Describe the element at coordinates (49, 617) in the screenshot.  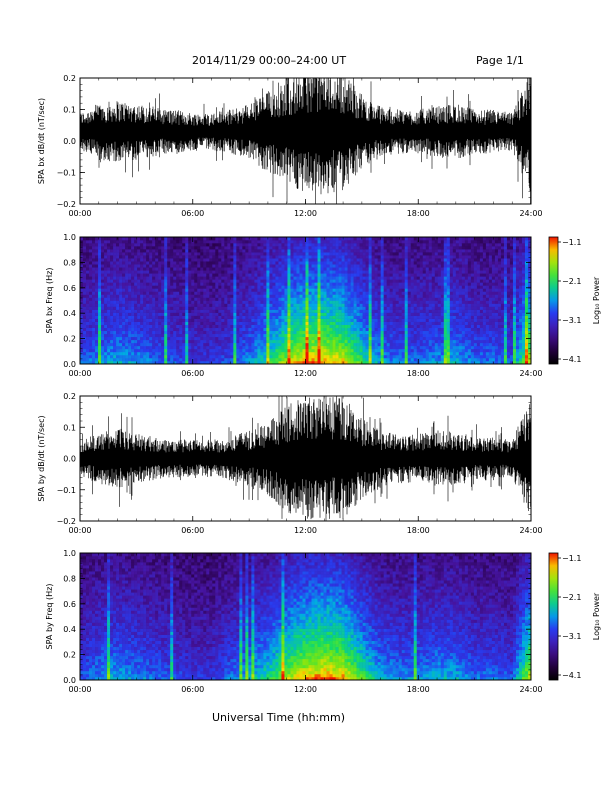
I see `y-axis-label: SPA by Freq (Hz)` at that location.